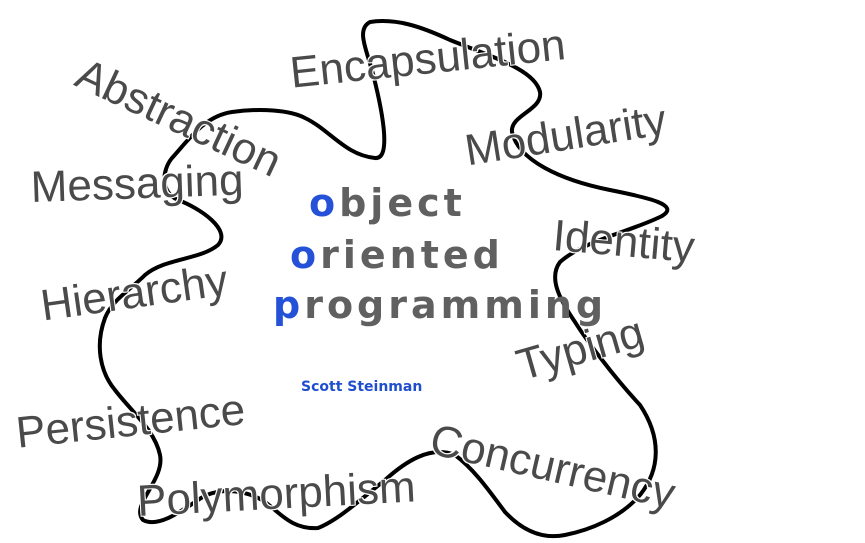  Describe the element at coordinates (362, 387) in the screenshot. I see `author-name: Scott Steinman` at that location.